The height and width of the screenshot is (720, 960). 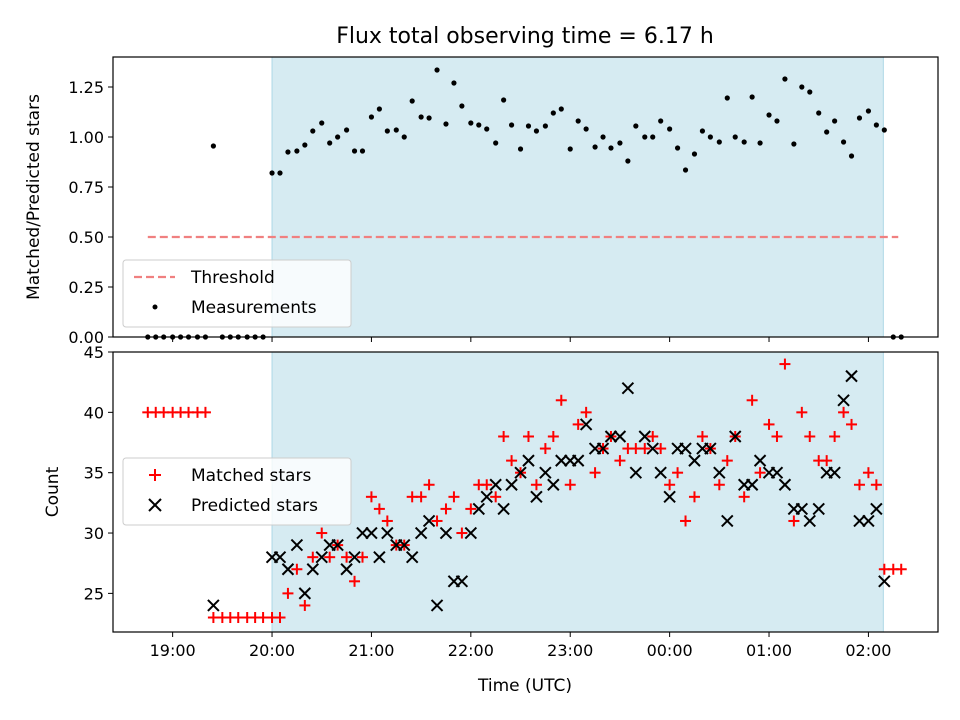 What do you see at coordinates (53, 491) in the screenshot?
I see `bottom-ylabel: Count` at bounding box center [53, 491].